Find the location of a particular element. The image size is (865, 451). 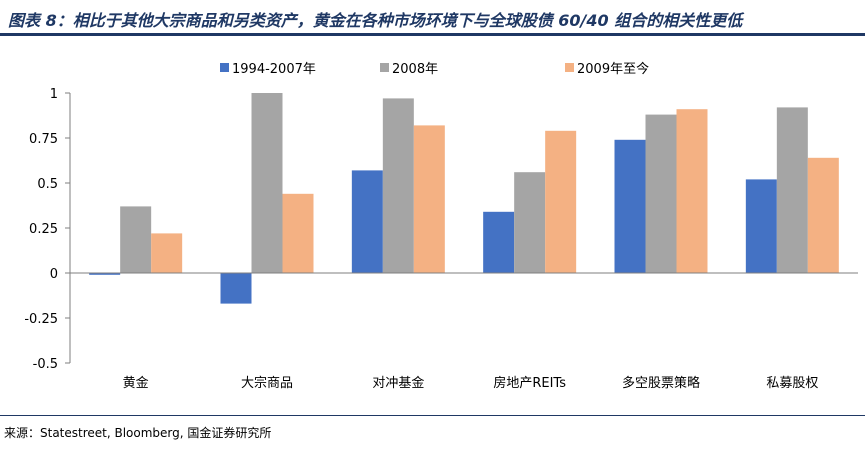

y-tick-label: 0 is located at coordinates (54, 274).